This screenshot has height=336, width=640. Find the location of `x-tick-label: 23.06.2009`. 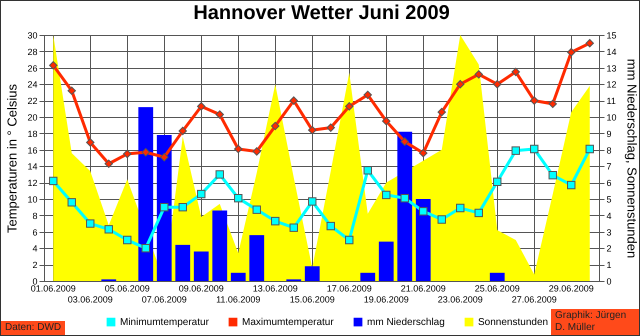

x-tick-label: 23.06.2009 is located at coordinates (460, 299).